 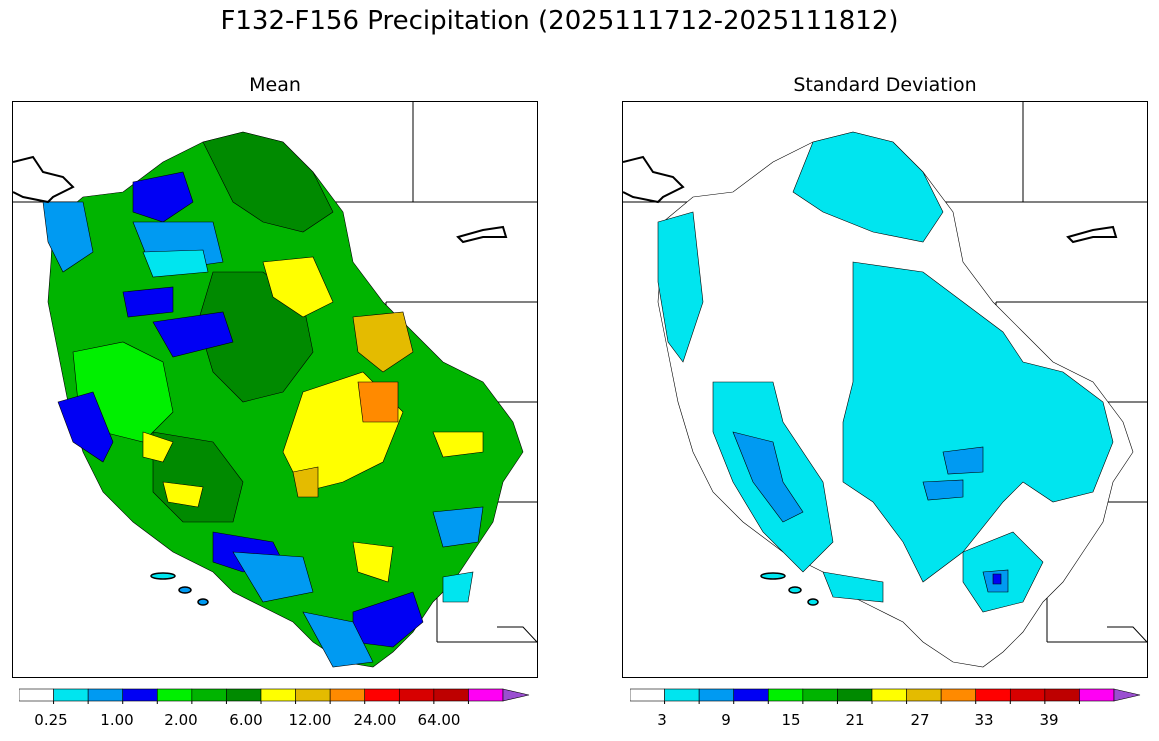 What do you see at coordinates (375, 720) in the screenshot?
I see `mean-cbar-tick-label: 24.00` at bounding box center [375, 720].